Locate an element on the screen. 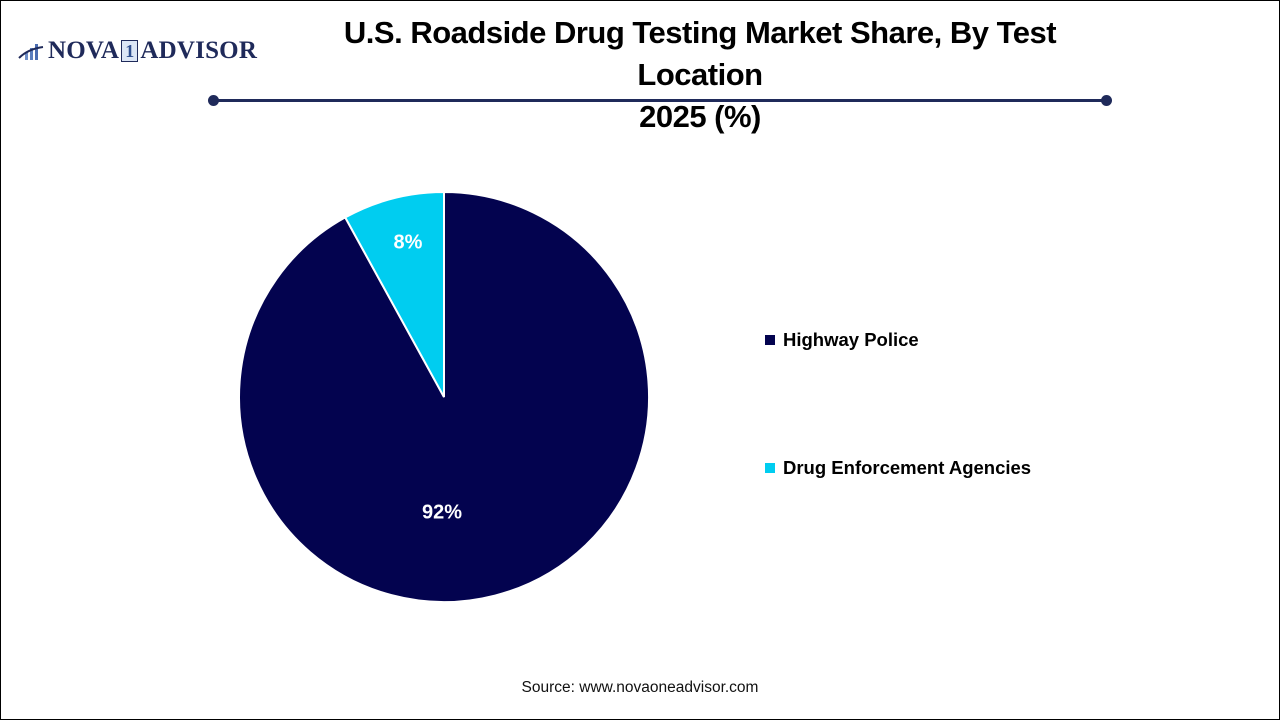 This screenshot has width=1280, height=720. legend-item-highway-police: Highway Police is located at coordinates (842, 340).